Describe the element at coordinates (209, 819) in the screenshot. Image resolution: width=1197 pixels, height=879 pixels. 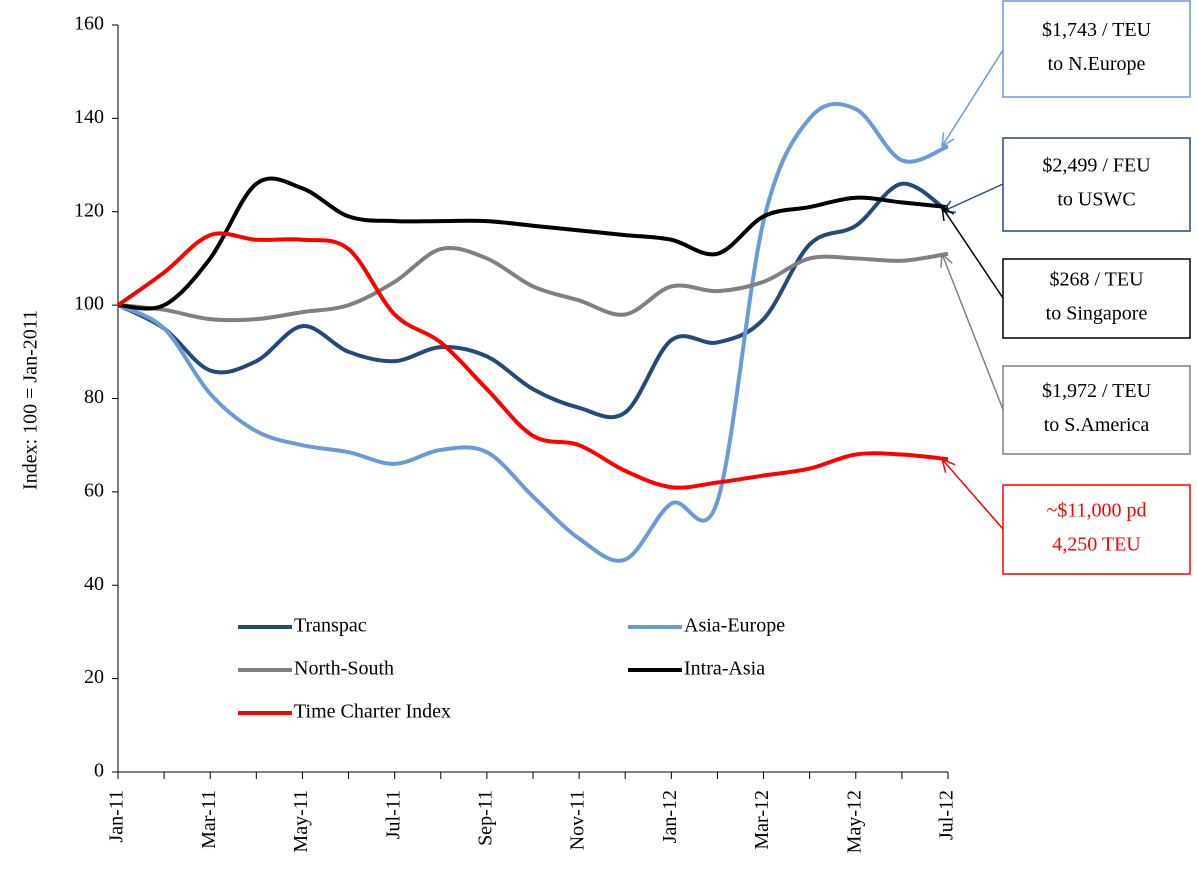
I see `x-tick-label: Mar-11` at that location.